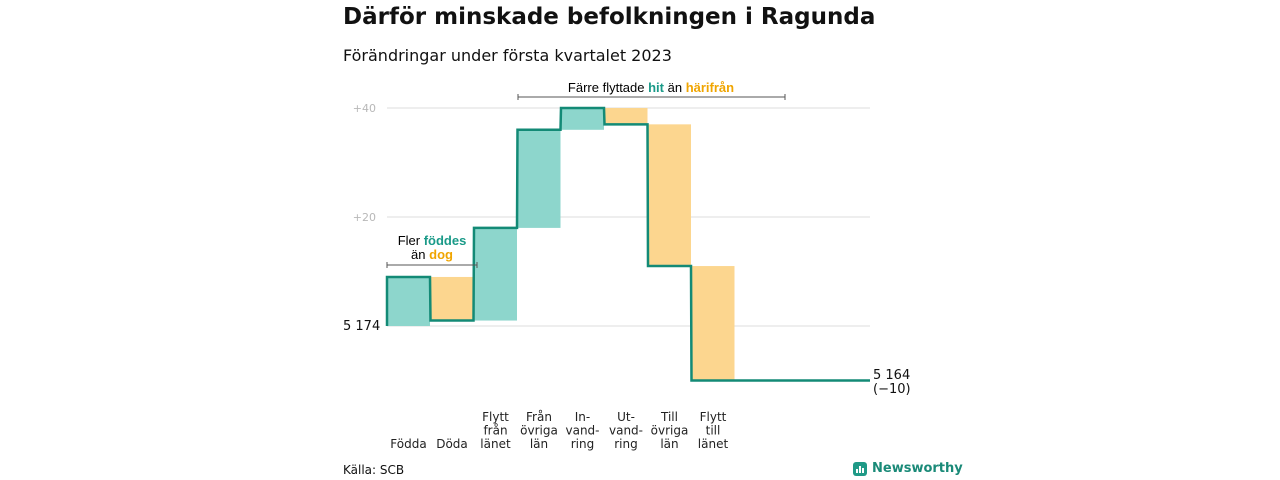 The image size is (1280, 480). I want to click on migration-annotation-harifran: härifrån, so click(710, 87).